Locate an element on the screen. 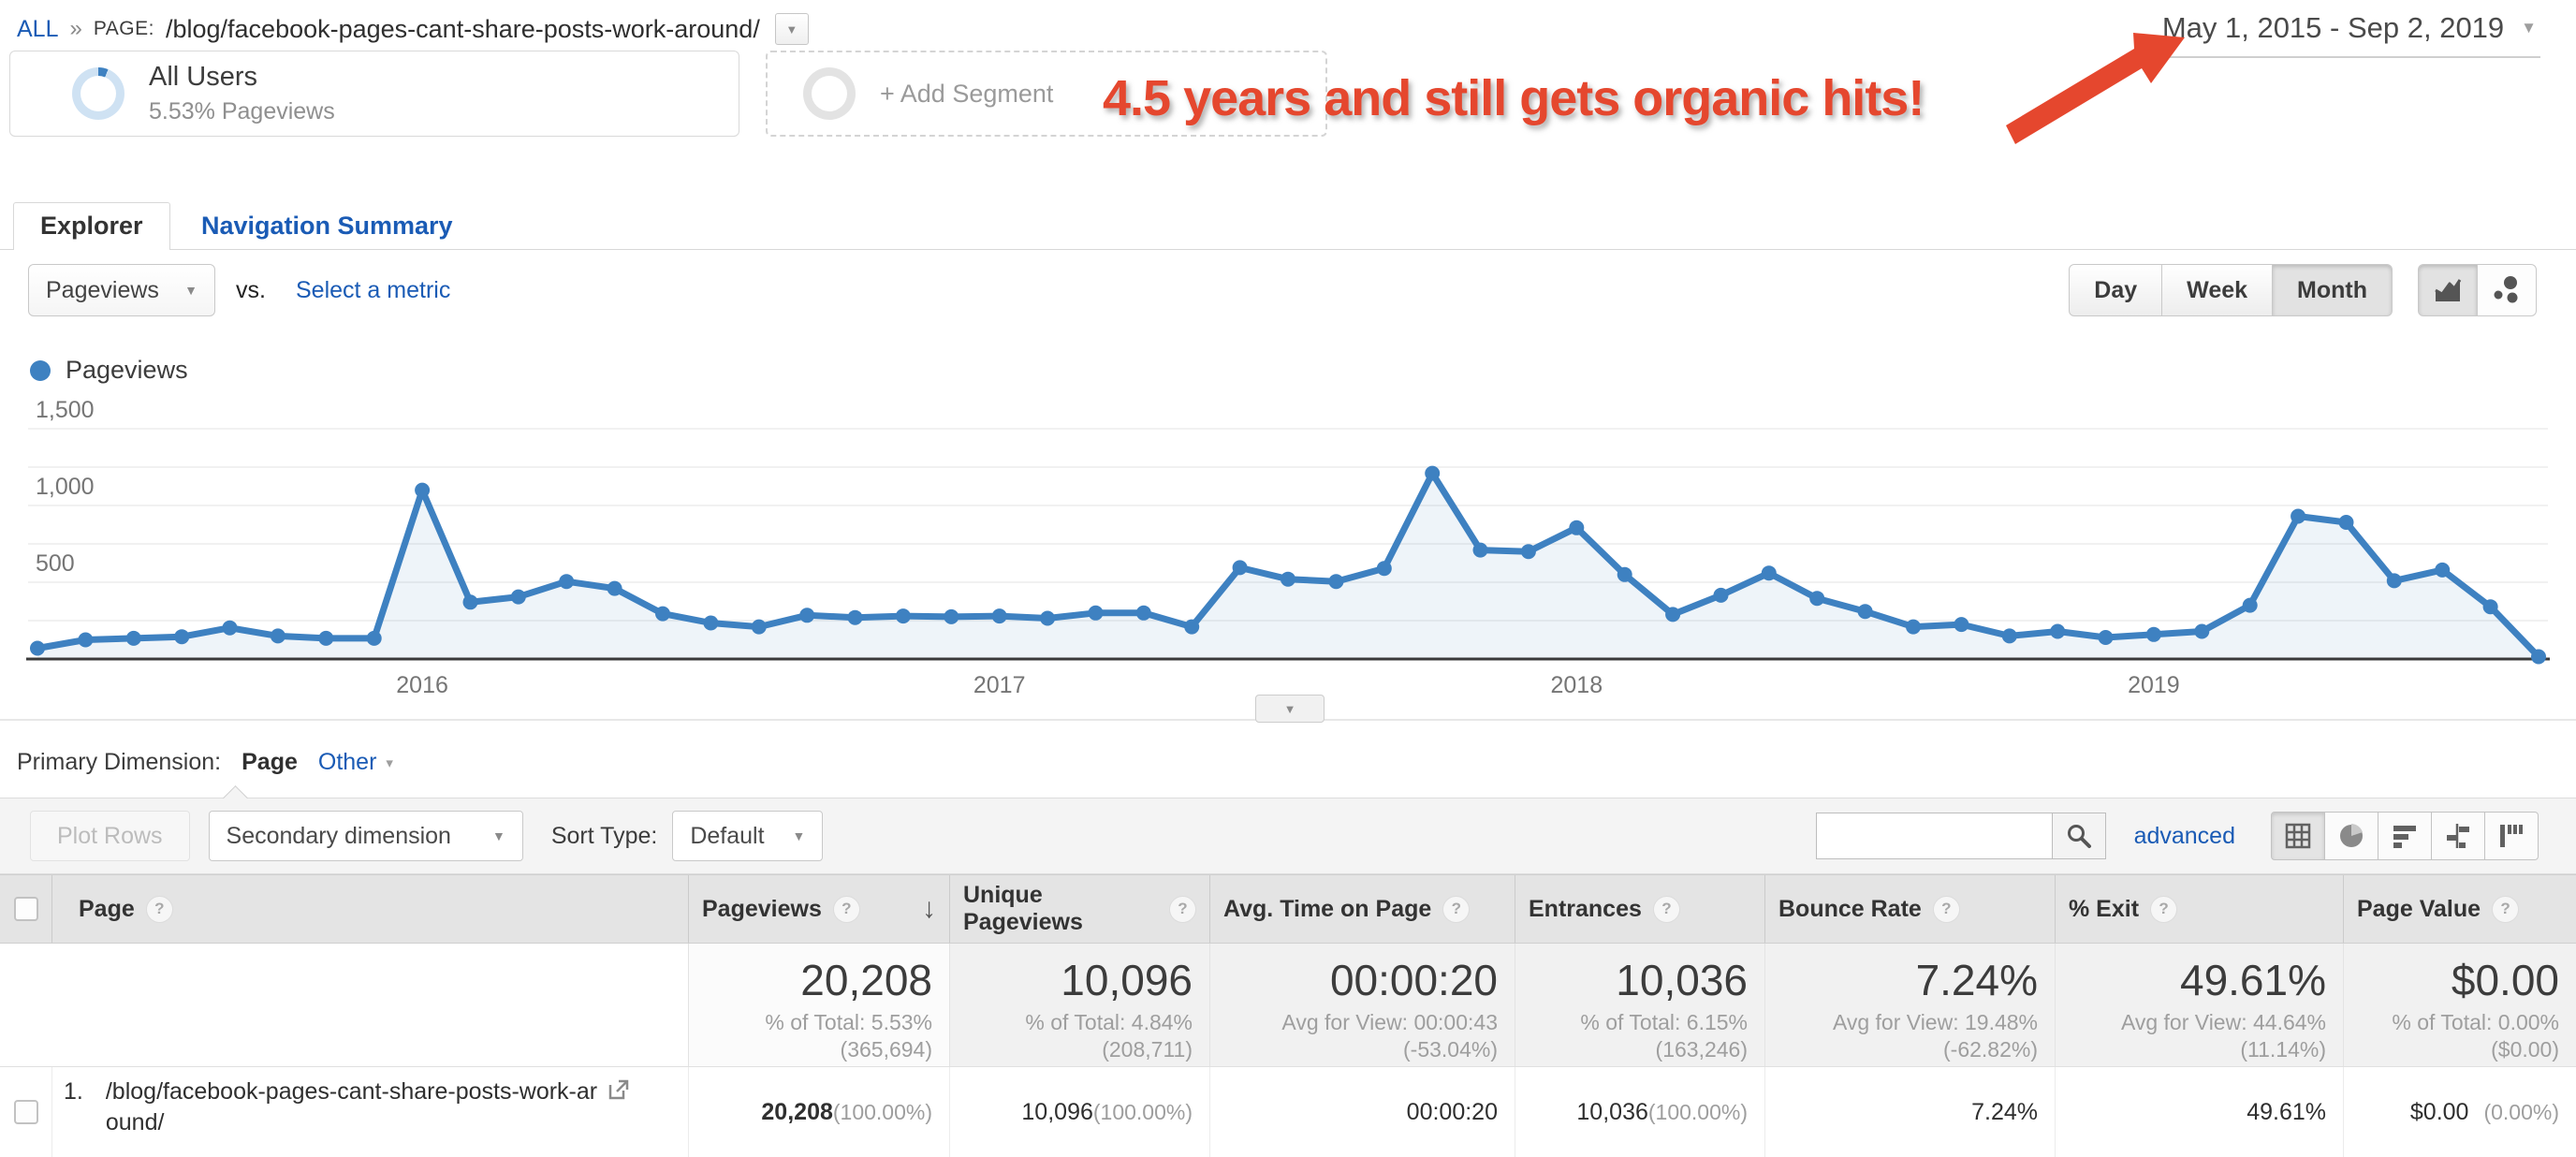 The image size is (2576, 1157). percentage-view-button is located at coordinates (2351, 836).